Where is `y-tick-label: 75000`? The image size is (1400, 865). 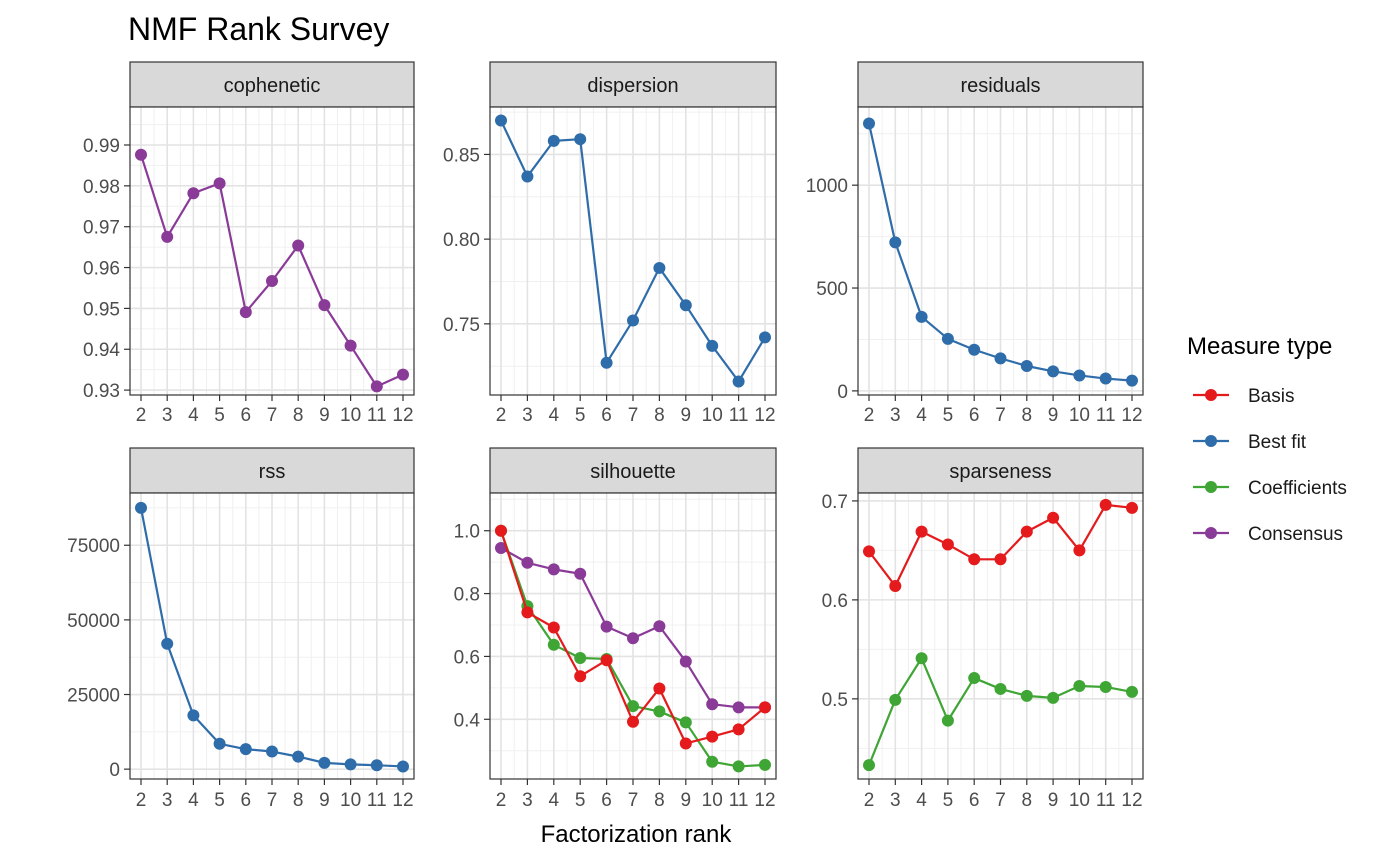
y-tick-label: 75000 is located at coordinates (93, 546).